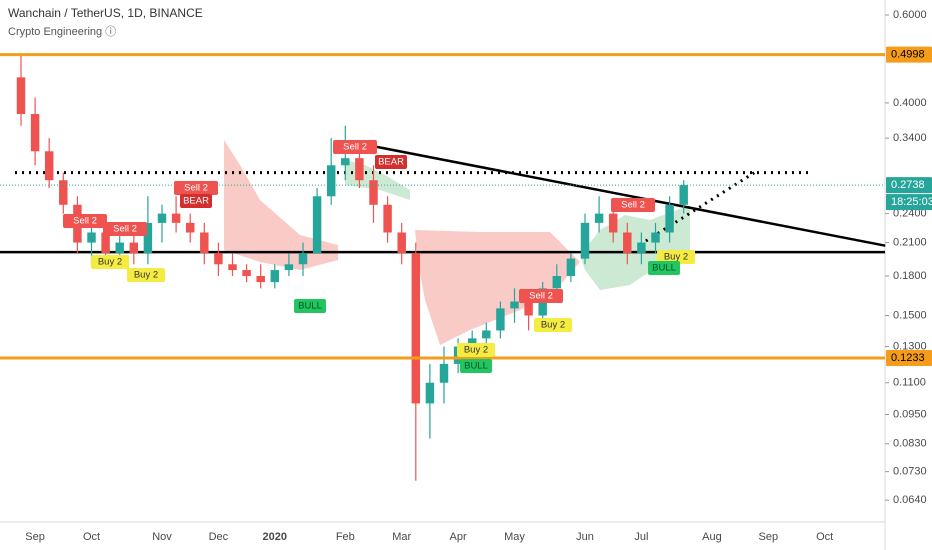 Image resolution: width=932 pixels, height=550 pixels. Describe the element at coordinates (911, 202) in the screenshot. I see `countdown: 18:25:03` at that location.